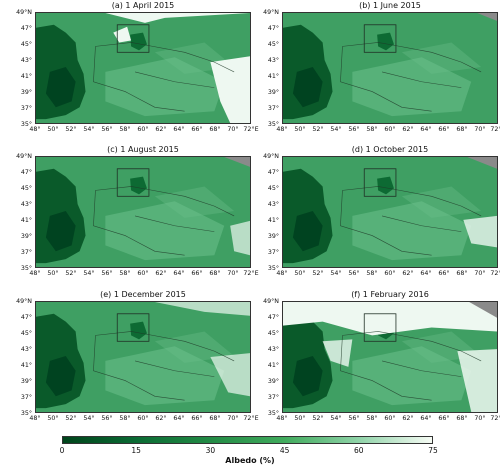  Describe the element at coordinates (433, 450) in the screenshot. I see `colorbar-tick-label: 75` at that location.